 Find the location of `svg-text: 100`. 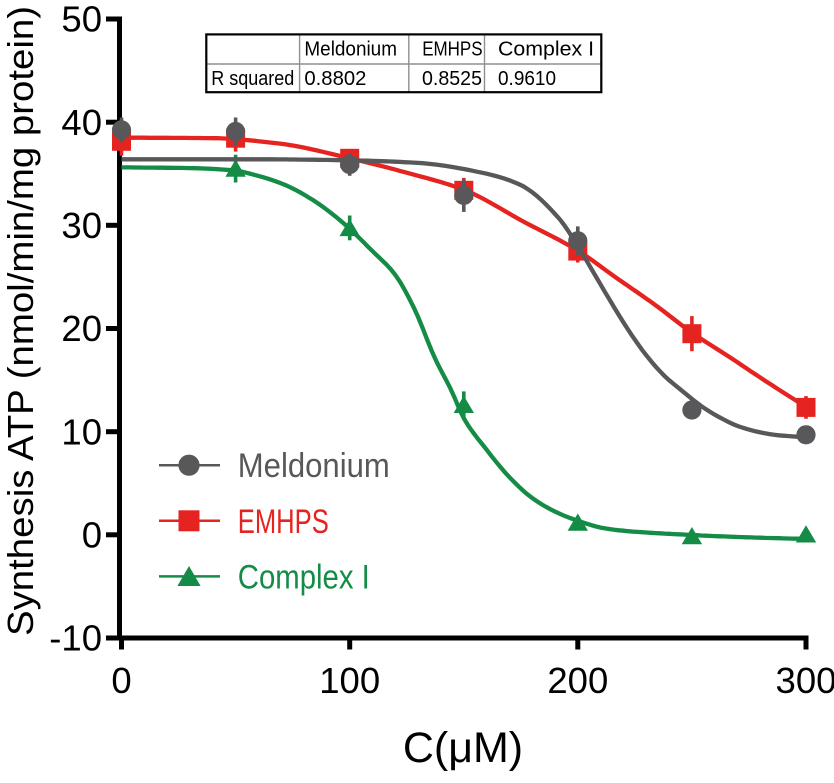

svg-text: 100 is located at coordinates (349, 680).